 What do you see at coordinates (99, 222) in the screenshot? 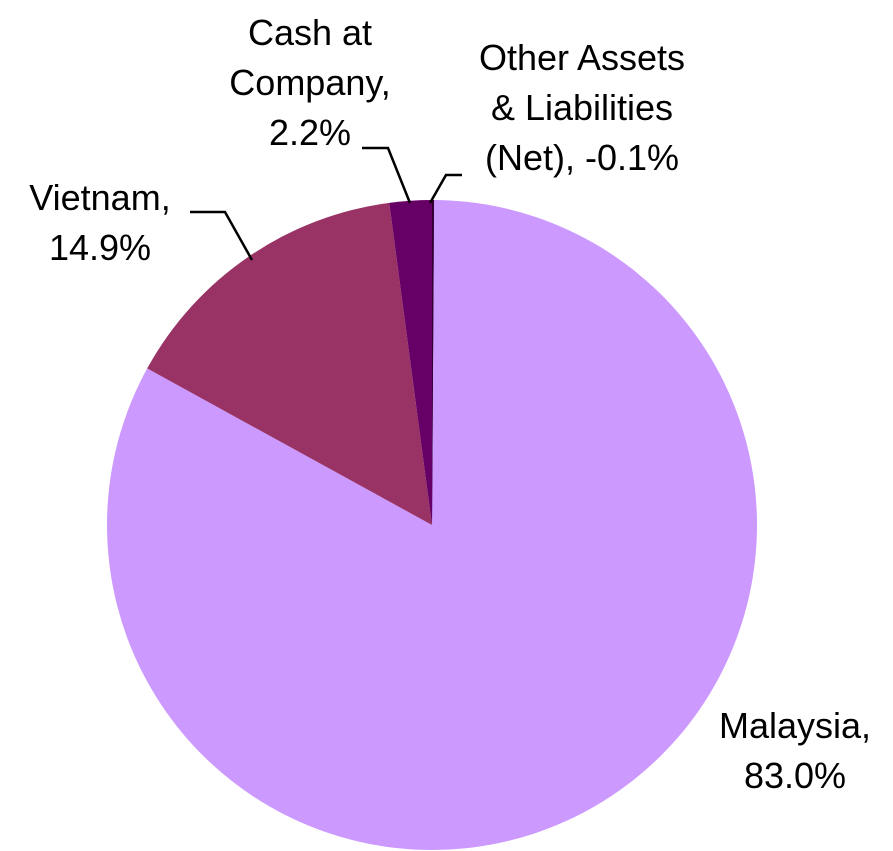
I see `data-label: Vietnam, 14.9%` at bounding box center [99, 222].